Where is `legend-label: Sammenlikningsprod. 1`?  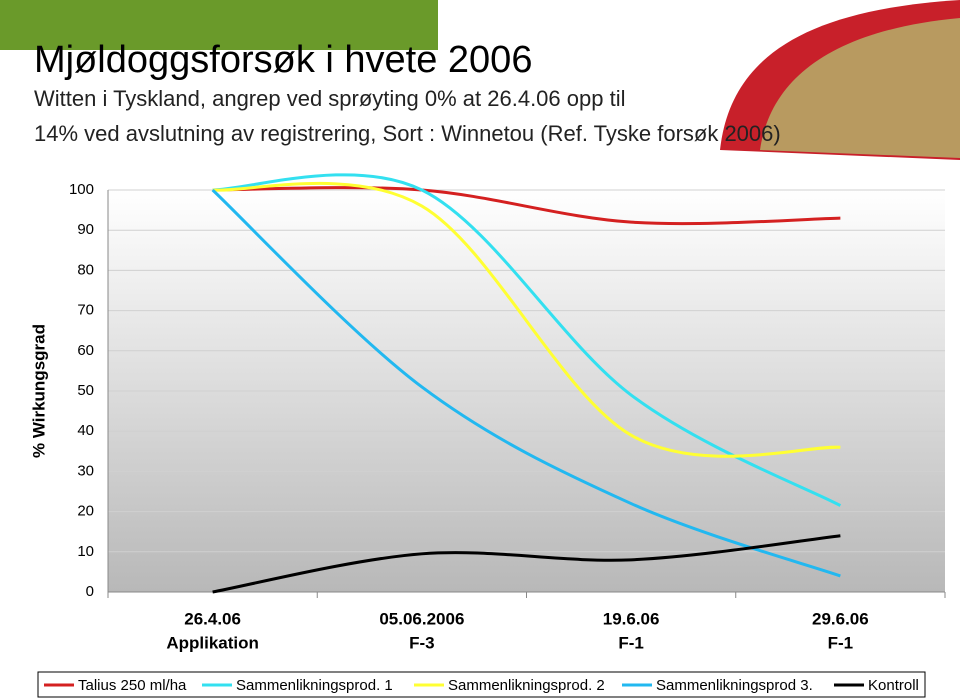 legend-label: Sammenlikningsprod. 1 is located at coordinates (314, 685).